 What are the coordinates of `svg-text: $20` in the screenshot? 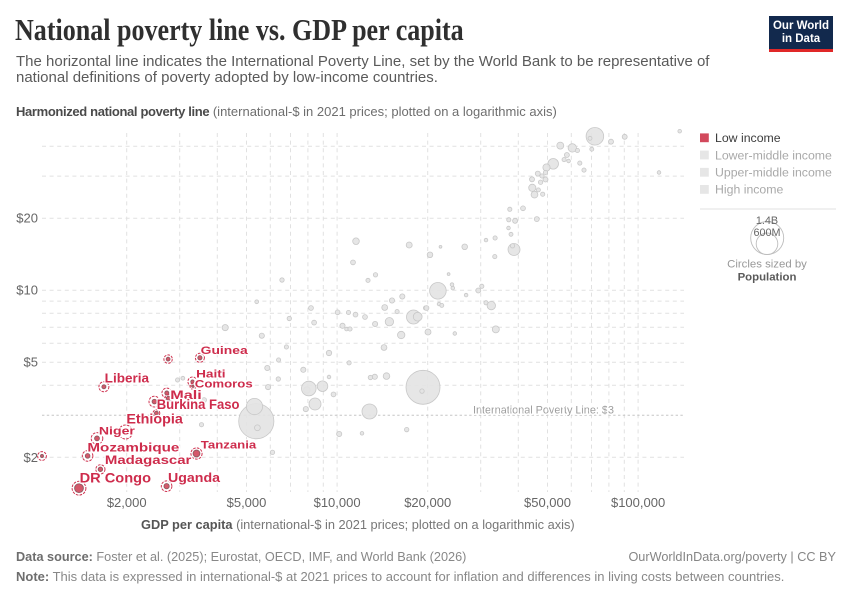 It's located at (27, 218).